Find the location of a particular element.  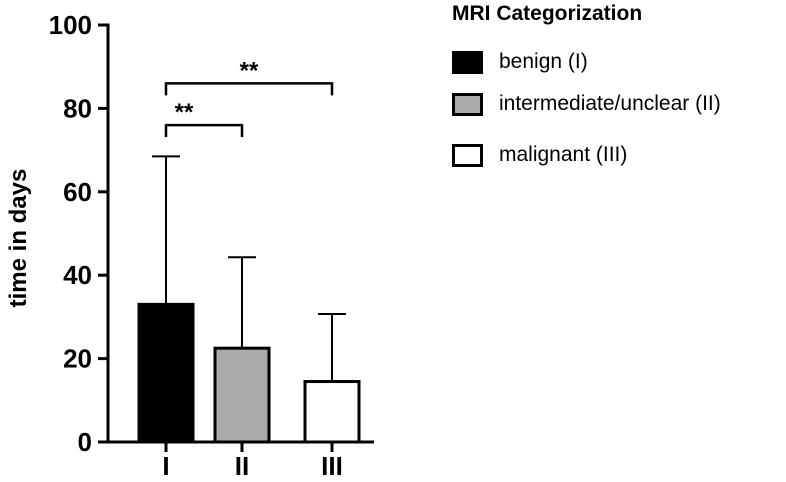

legend-item-benign: benign (I) is located at coordinates (520, 62).